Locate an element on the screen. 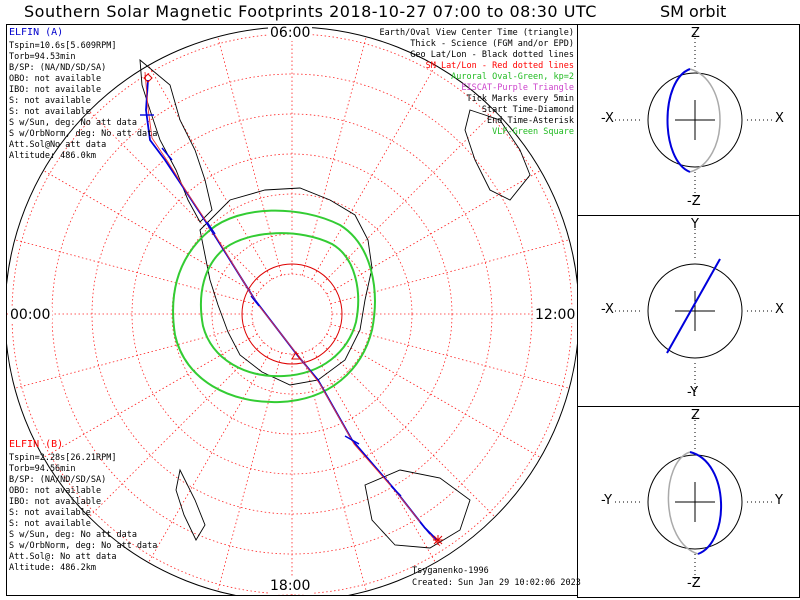 This screenshot has height=600, width=800. sm-axis-right: Y is located at coordinates (779, 500).